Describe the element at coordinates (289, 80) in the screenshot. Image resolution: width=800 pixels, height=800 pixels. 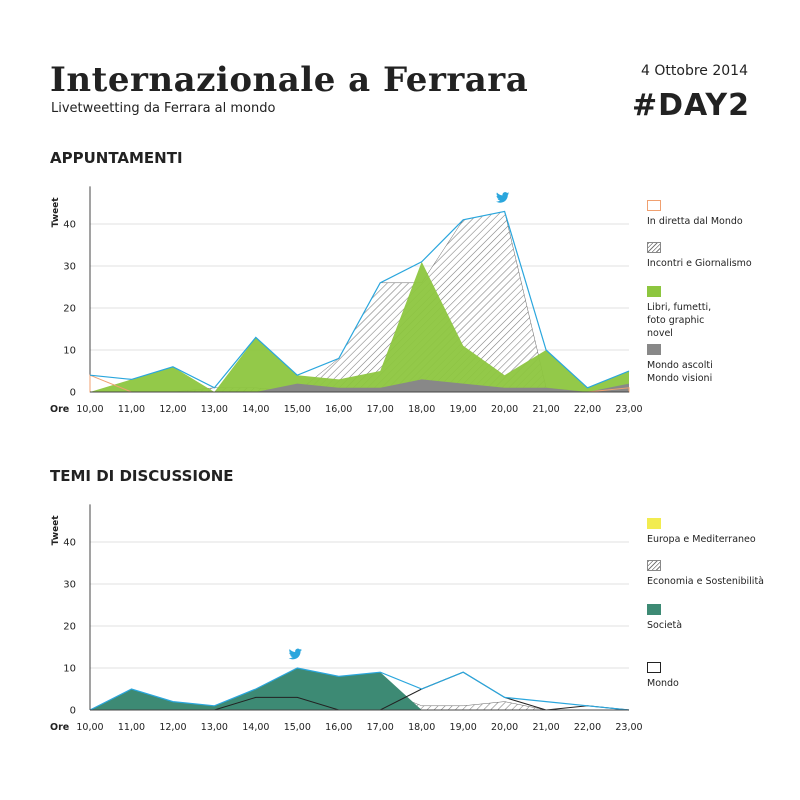
I see `page-title: Internazionale a Ferrara` at that location.